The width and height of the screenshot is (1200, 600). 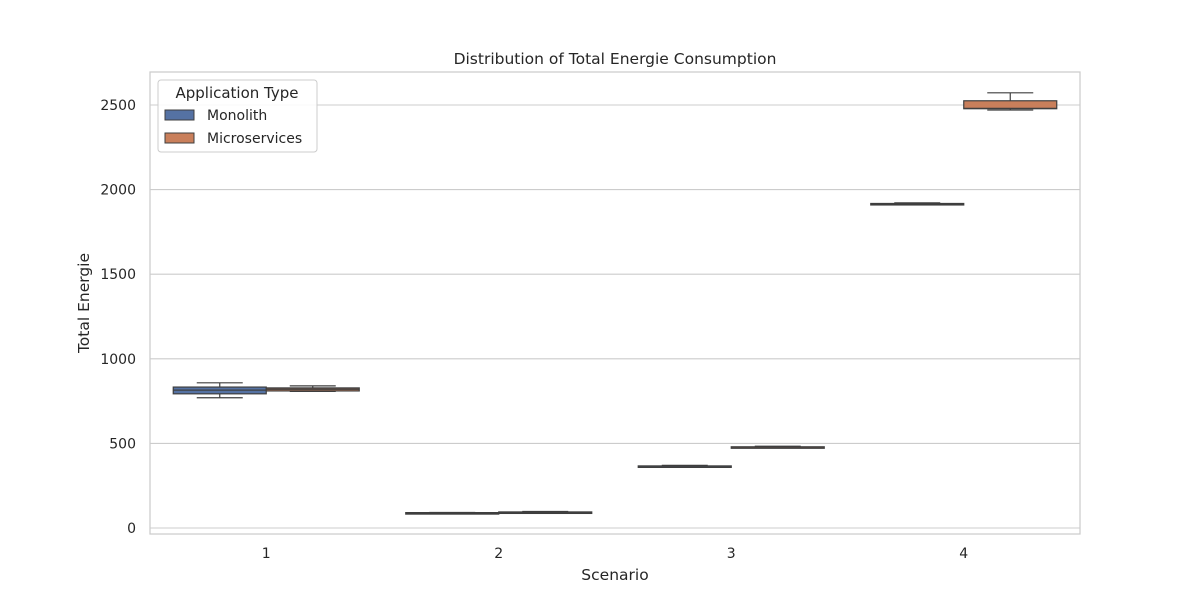 I want to click on y-tick-label: 2500, so click(x=118, y=106).